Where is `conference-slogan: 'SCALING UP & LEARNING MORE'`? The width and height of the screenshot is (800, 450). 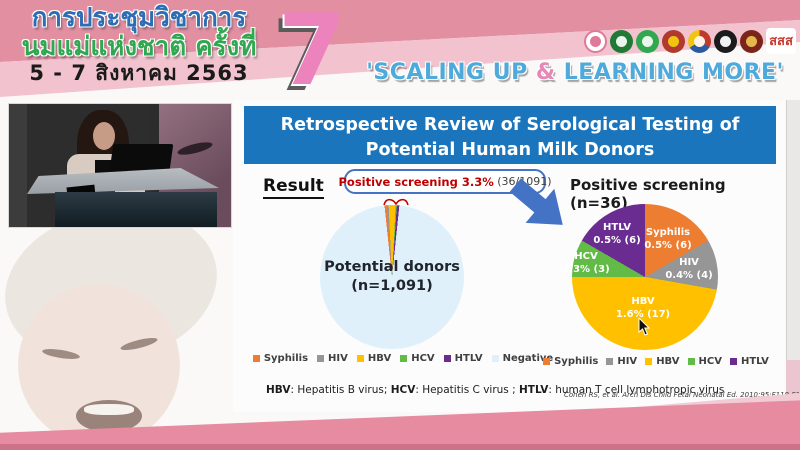
conference-slogan: 'SCALING UP & LEARNING MORE' is located at coordinates (575, 72).